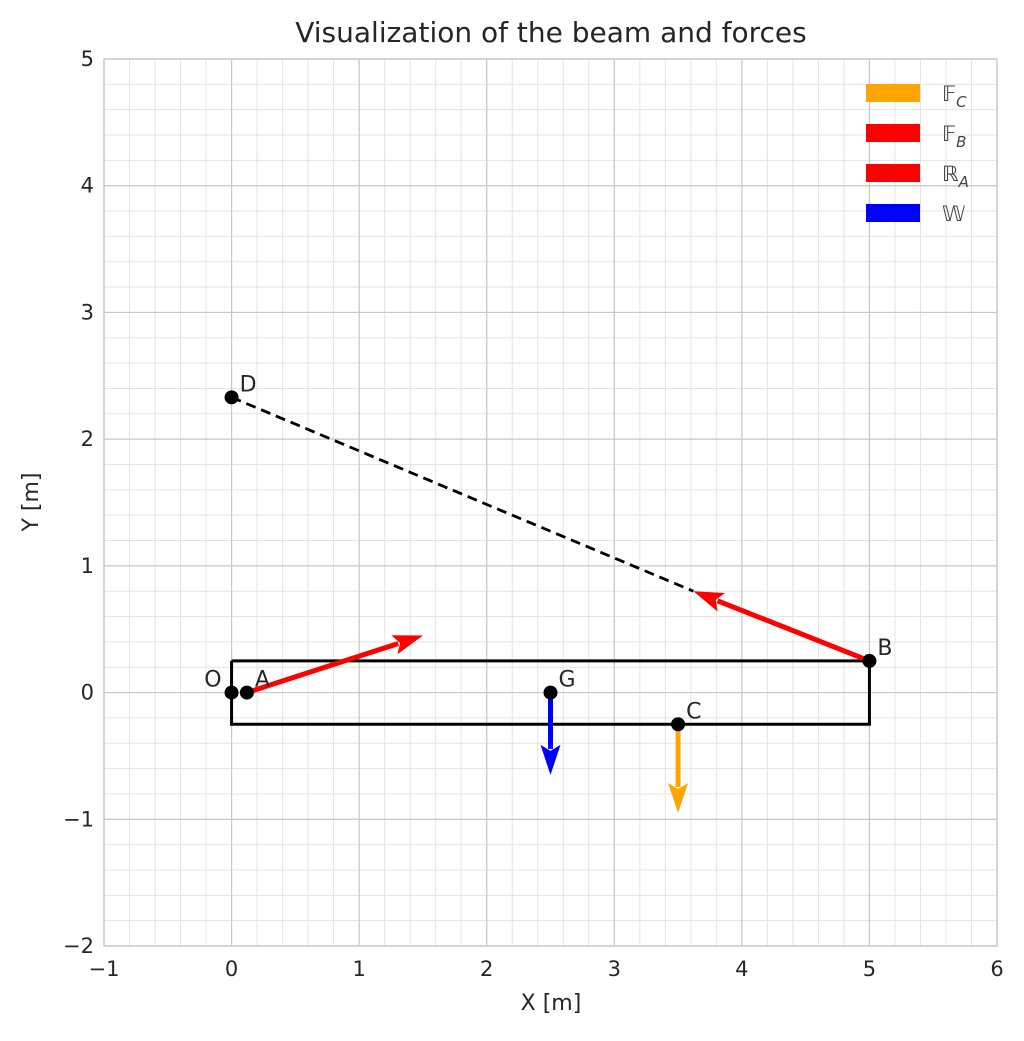 Image resolution: width=1024 pixels, height=1041 pixels. Describe the element at coordinates (358, 969) in the screenshot. I see `x-tick-label: 1` at that location.